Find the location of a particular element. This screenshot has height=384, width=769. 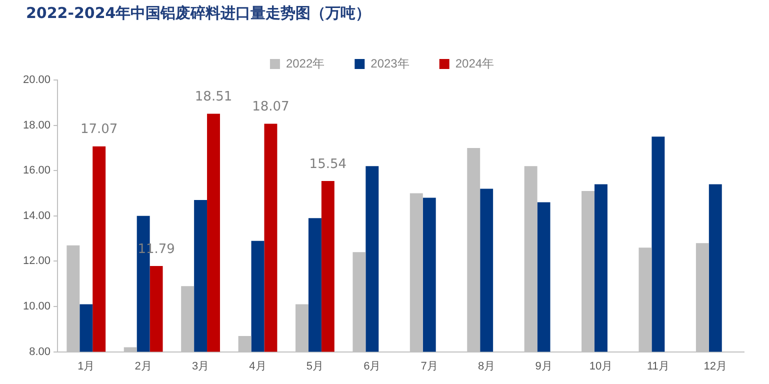

x-tick-label: 4月 is located at coordinates (257, 366).